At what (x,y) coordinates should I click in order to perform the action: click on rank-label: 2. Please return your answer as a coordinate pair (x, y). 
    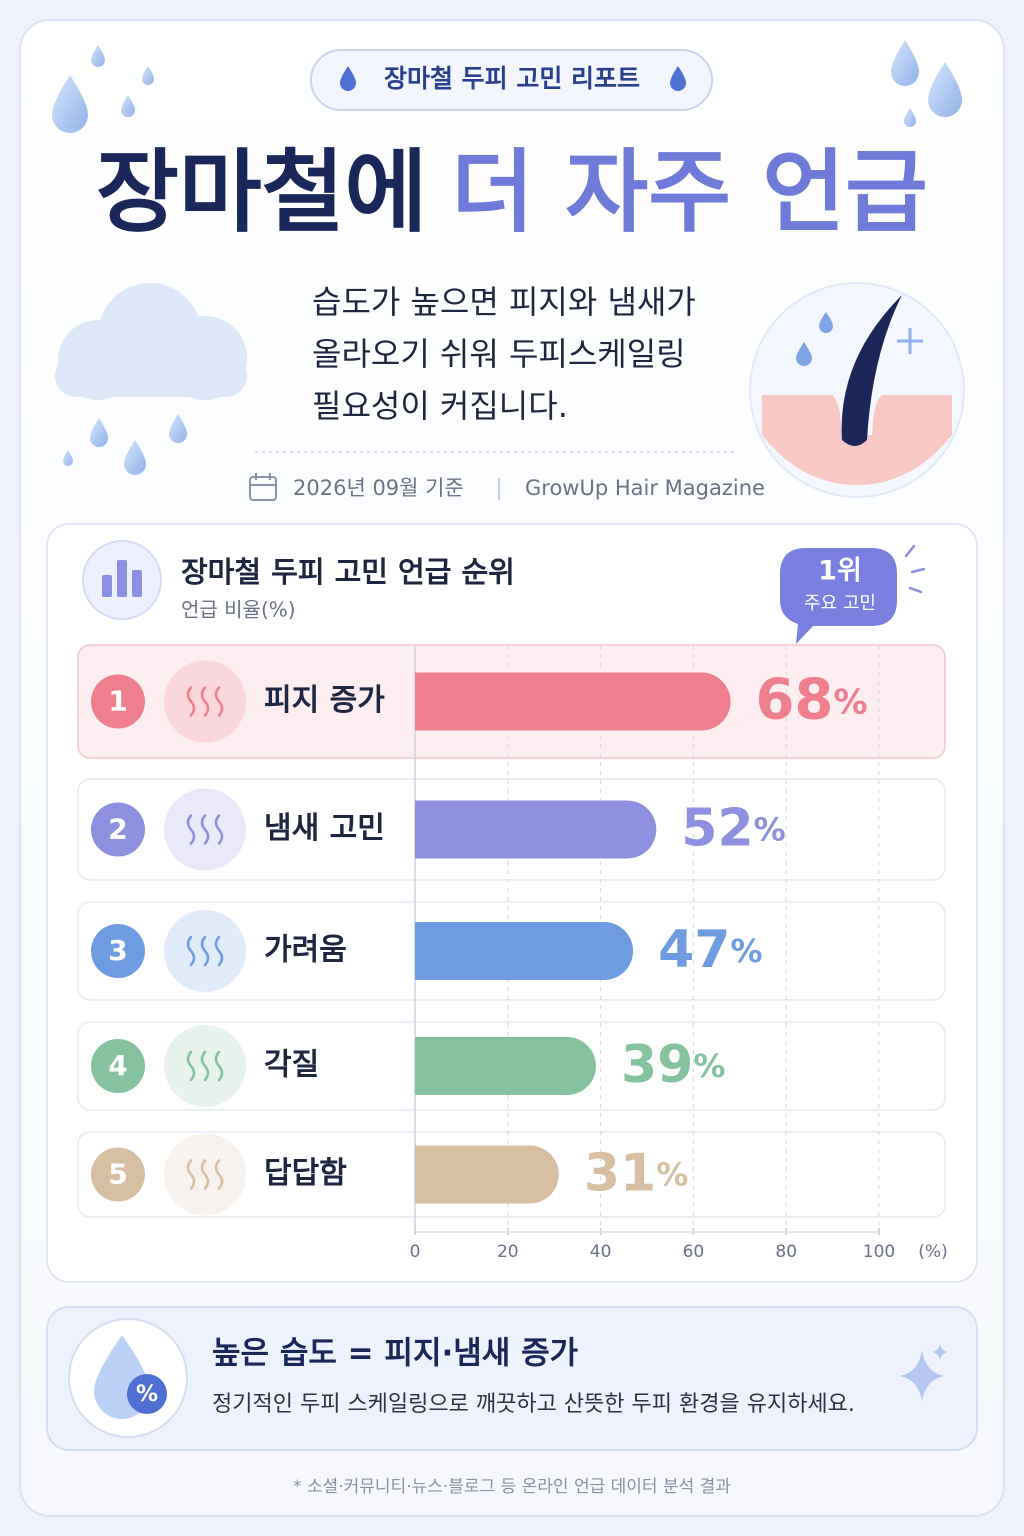
    Looking at the image, I should click on (117, 829).